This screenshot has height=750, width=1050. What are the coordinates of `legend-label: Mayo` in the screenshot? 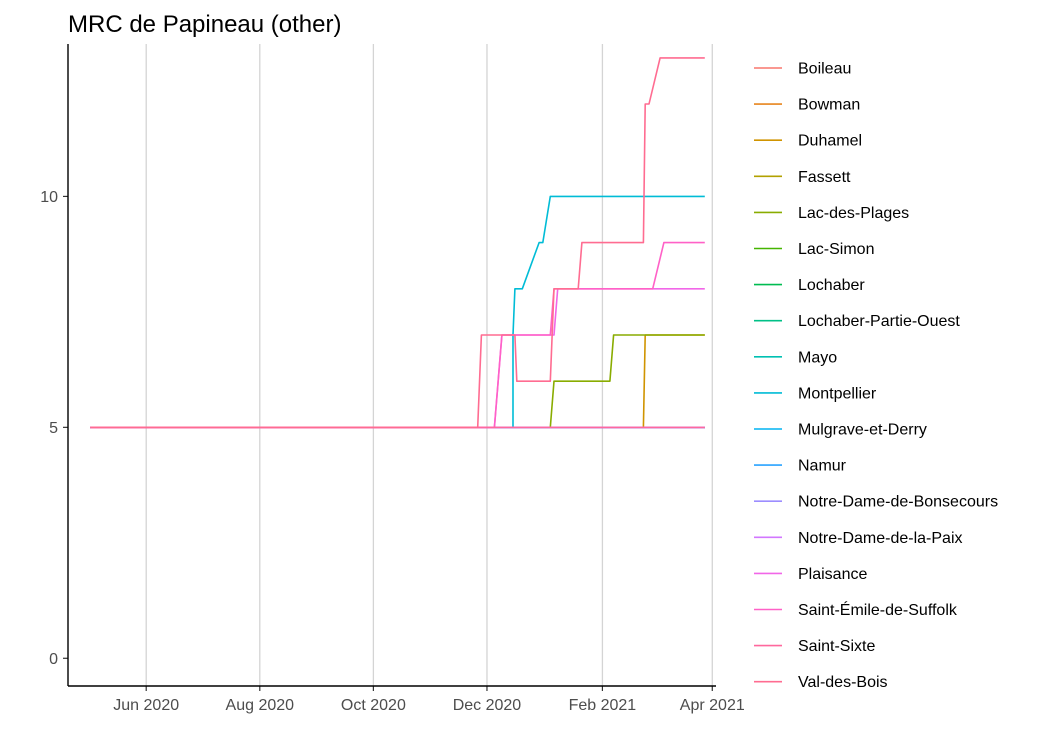 It's located at (817, 357).